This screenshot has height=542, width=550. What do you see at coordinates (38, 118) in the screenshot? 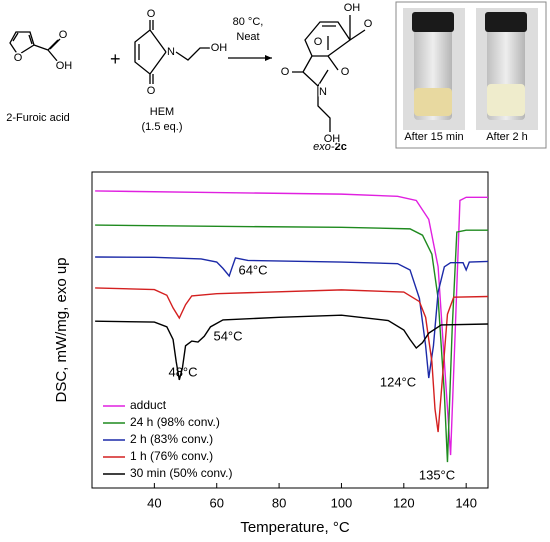
I see `label: 2-Furoic acid` at bounding box center [38, 118].